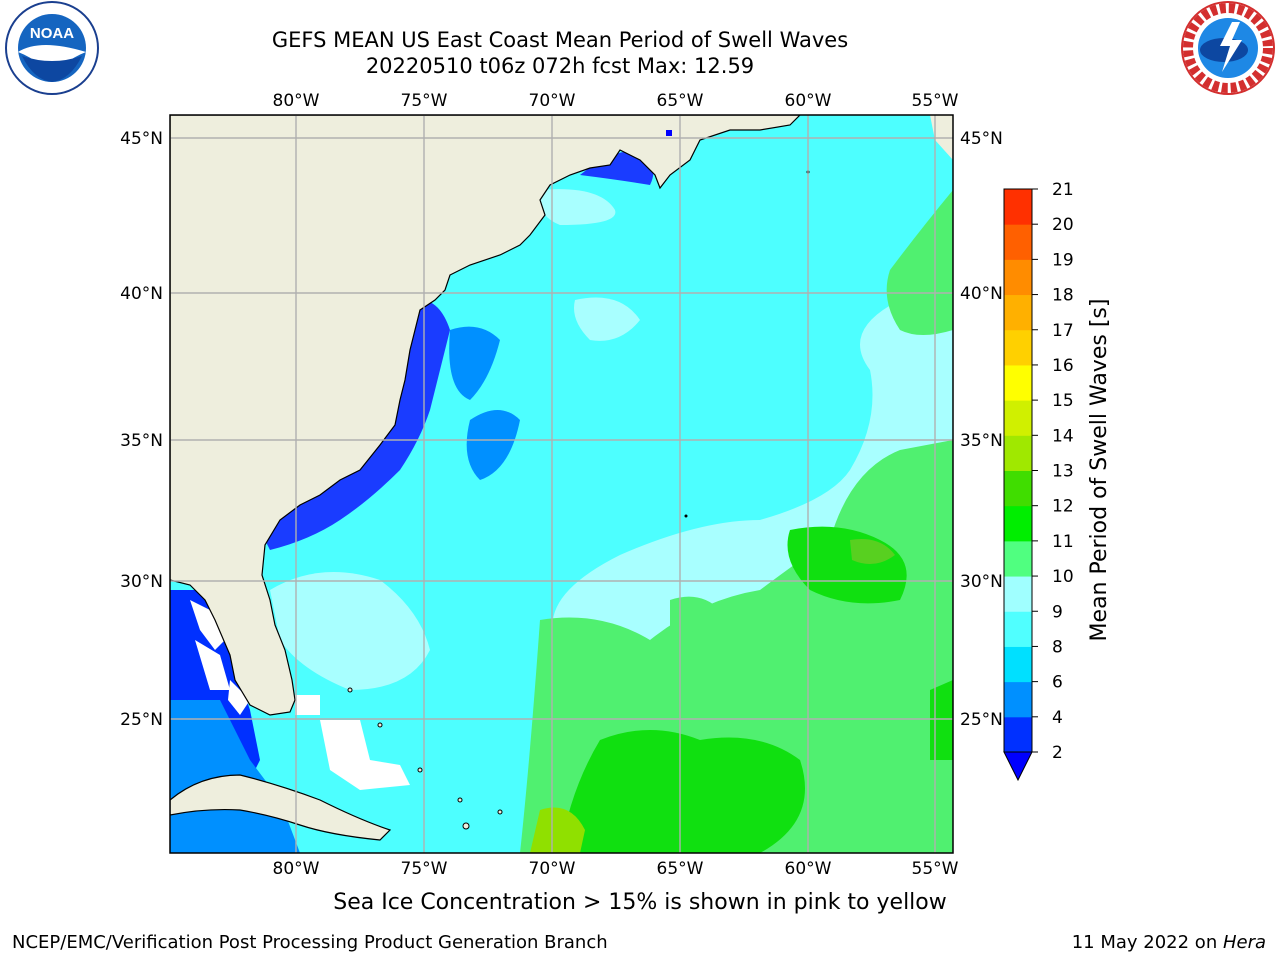 Image resolution: width=1280 pixels, height=960 pixels. Describe the element at coordinates (981, 582) in the screenshot. I see `lat-label-right: 30°N` at that location.